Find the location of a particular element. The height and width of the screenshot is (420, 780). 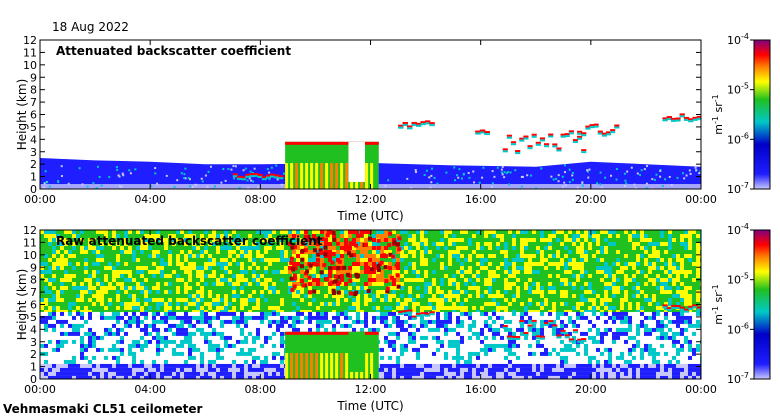

cloud-layer-2000 is located at coordinates (598, 130).